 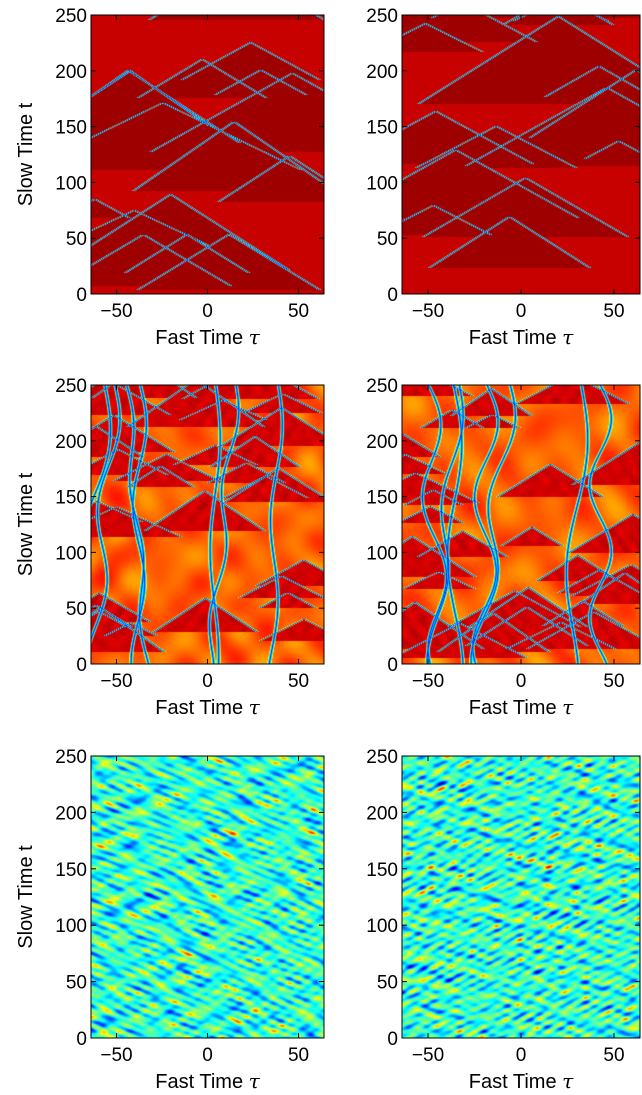 I want to click on panel-2: −50 0 50 0 50 100 150 200 250 Fast Time τ, so click(x=503, y=177).